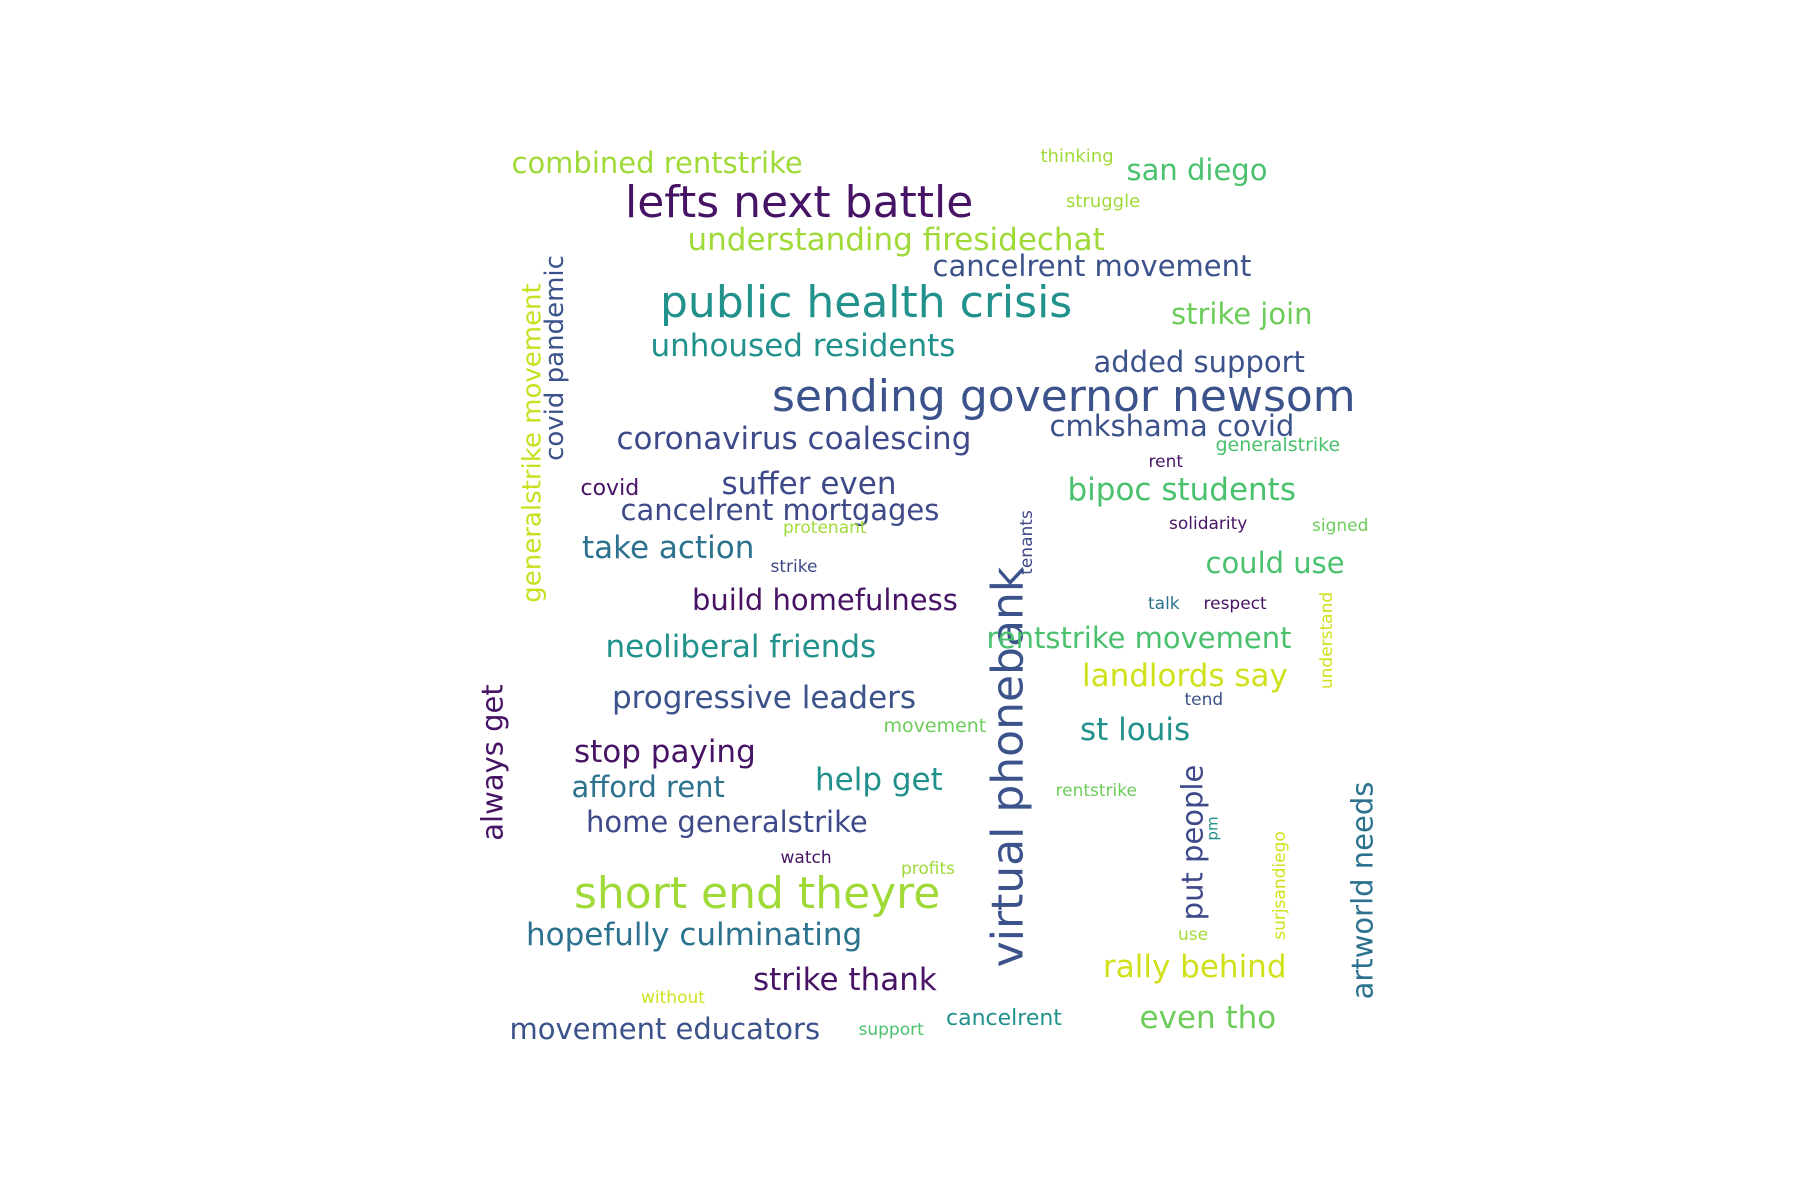 The image size is (1800, 1200). What do you see at coordinates (764, 697) in the screenshot?
I see `word-progressive-leaders: progressive leaders` at bounding box center [764, 697].